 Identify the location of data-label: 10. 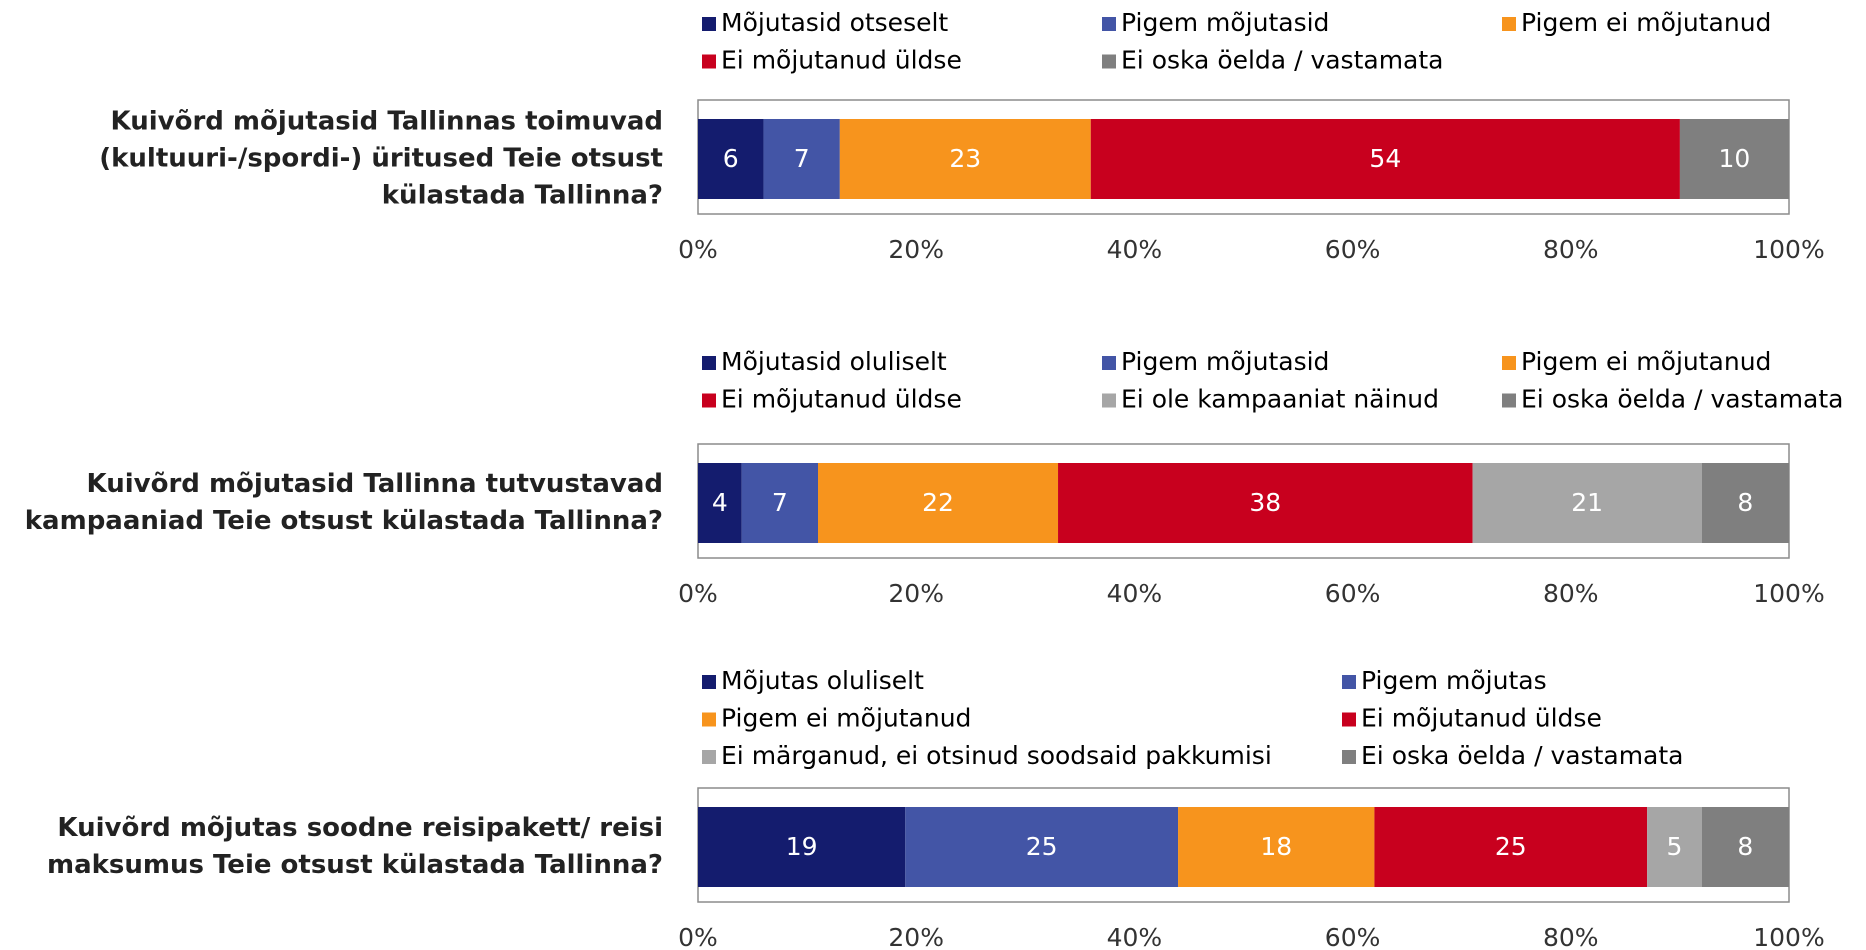
(1735, 158).